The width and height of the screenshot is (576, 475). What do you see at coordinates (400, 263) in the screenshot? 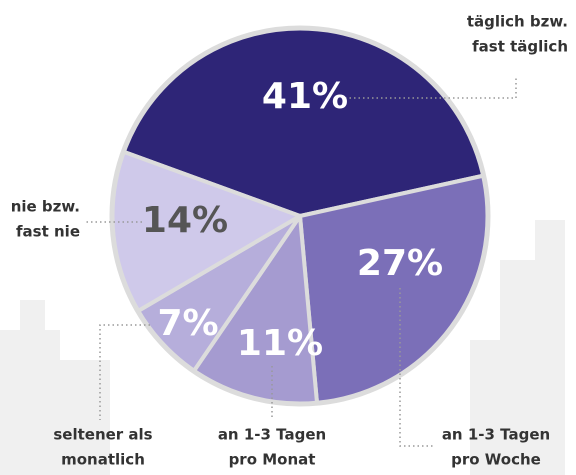
I see `value-label: 27%` at bounding box center [400, 263].